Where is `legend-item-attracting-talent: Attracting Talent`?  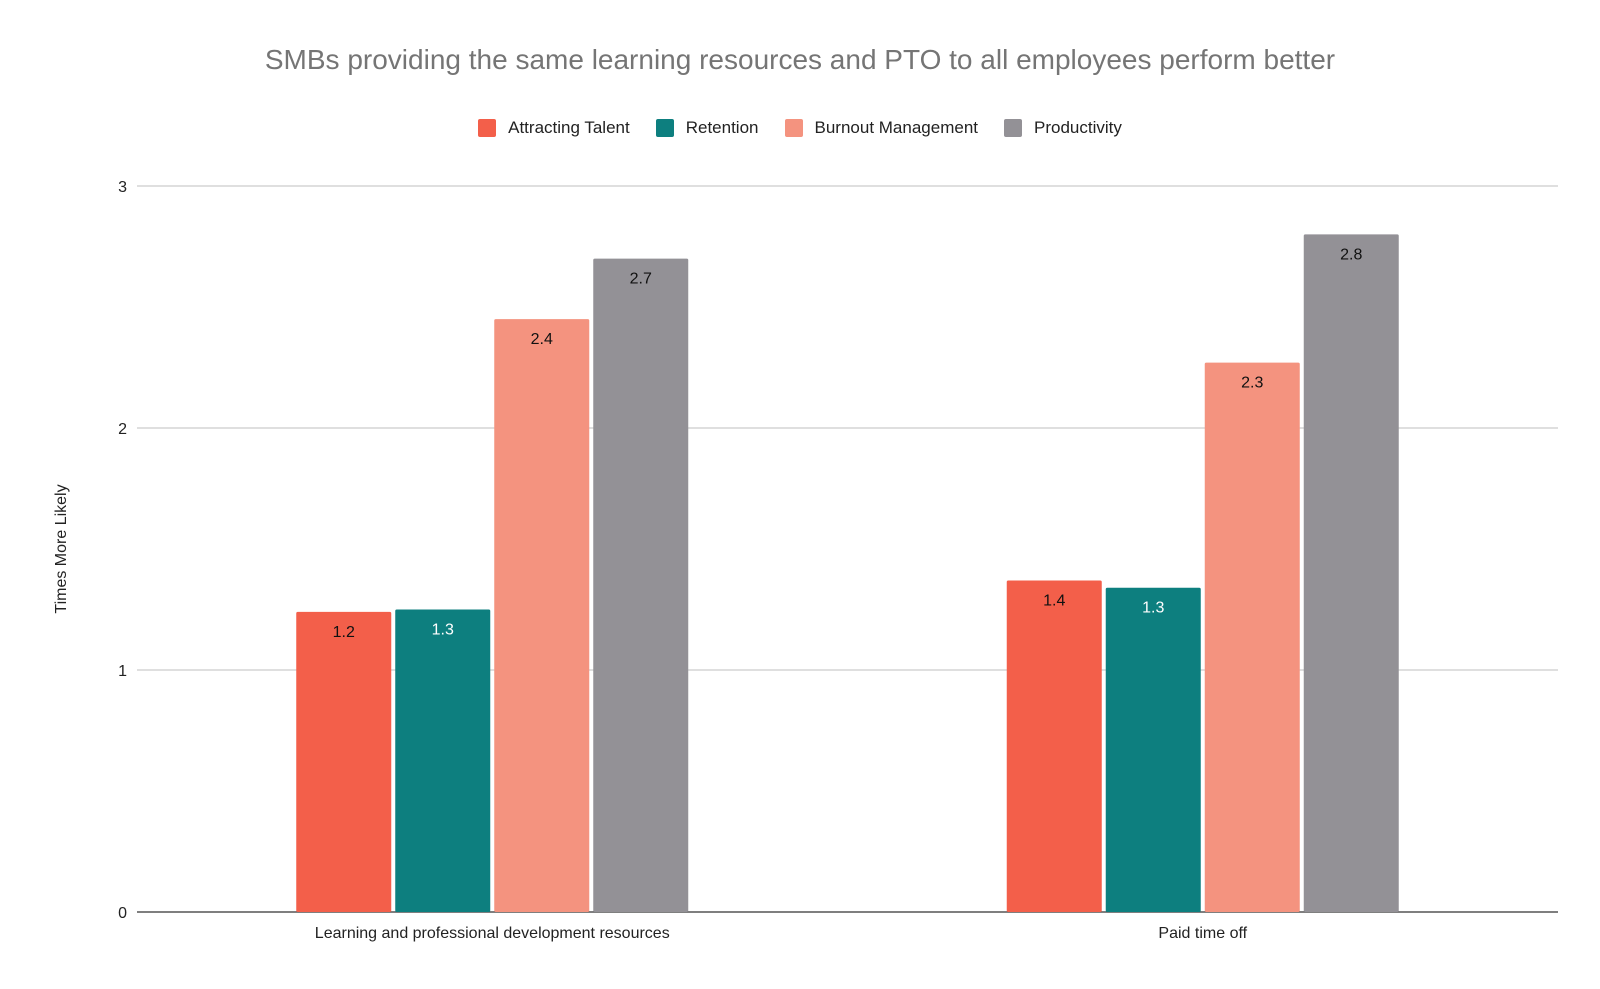
legend-item-attracting-talent: Attracting Talent is located at coordinates (554, 128).